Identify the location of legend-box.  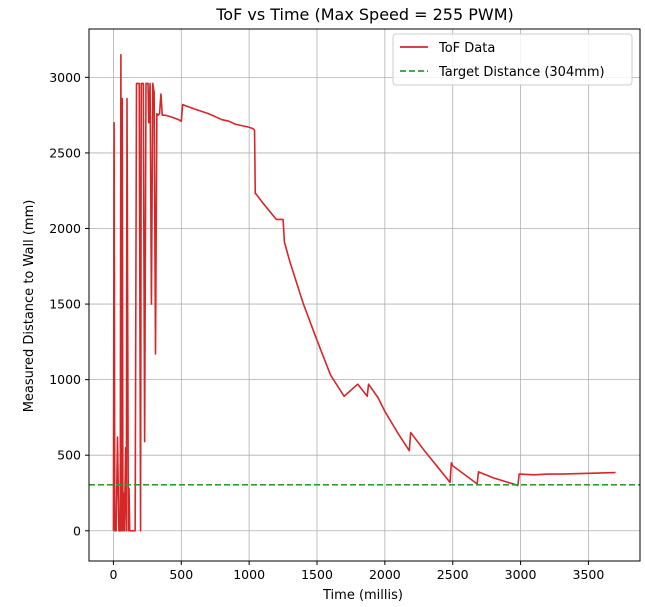
(512, 59).